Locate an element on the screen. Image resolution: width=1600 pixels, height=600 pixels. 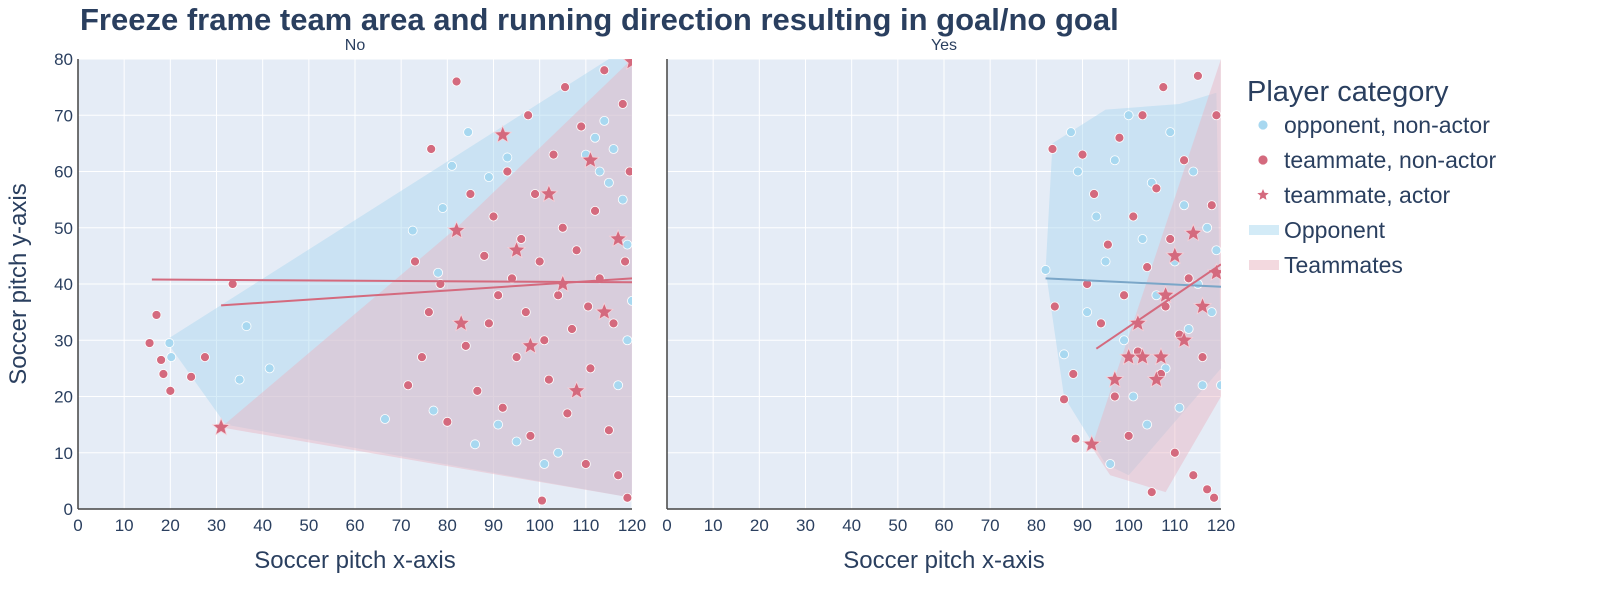
legend-item: Teammates is located at coordinates (1326, 265).